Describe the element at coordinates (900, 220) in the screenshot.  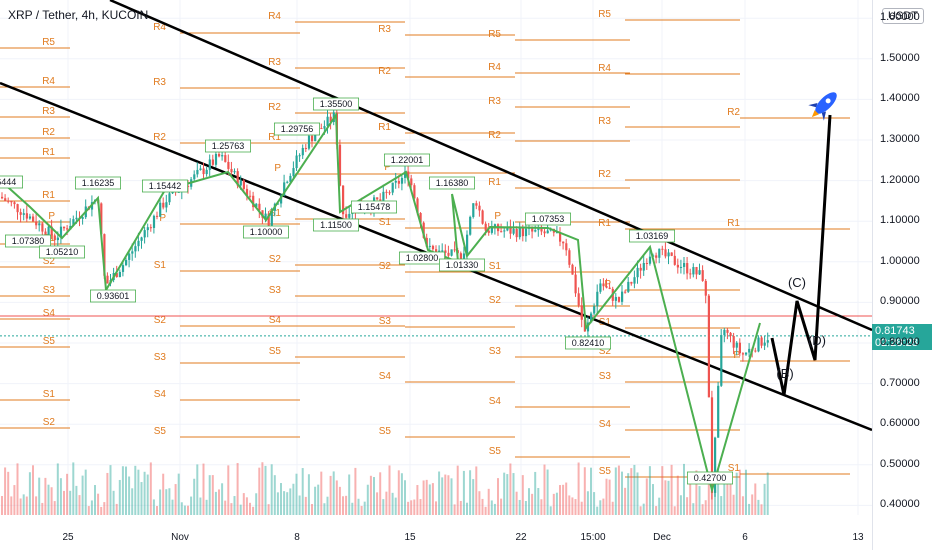
I see `y-tick-label: 1.10000` at that location.